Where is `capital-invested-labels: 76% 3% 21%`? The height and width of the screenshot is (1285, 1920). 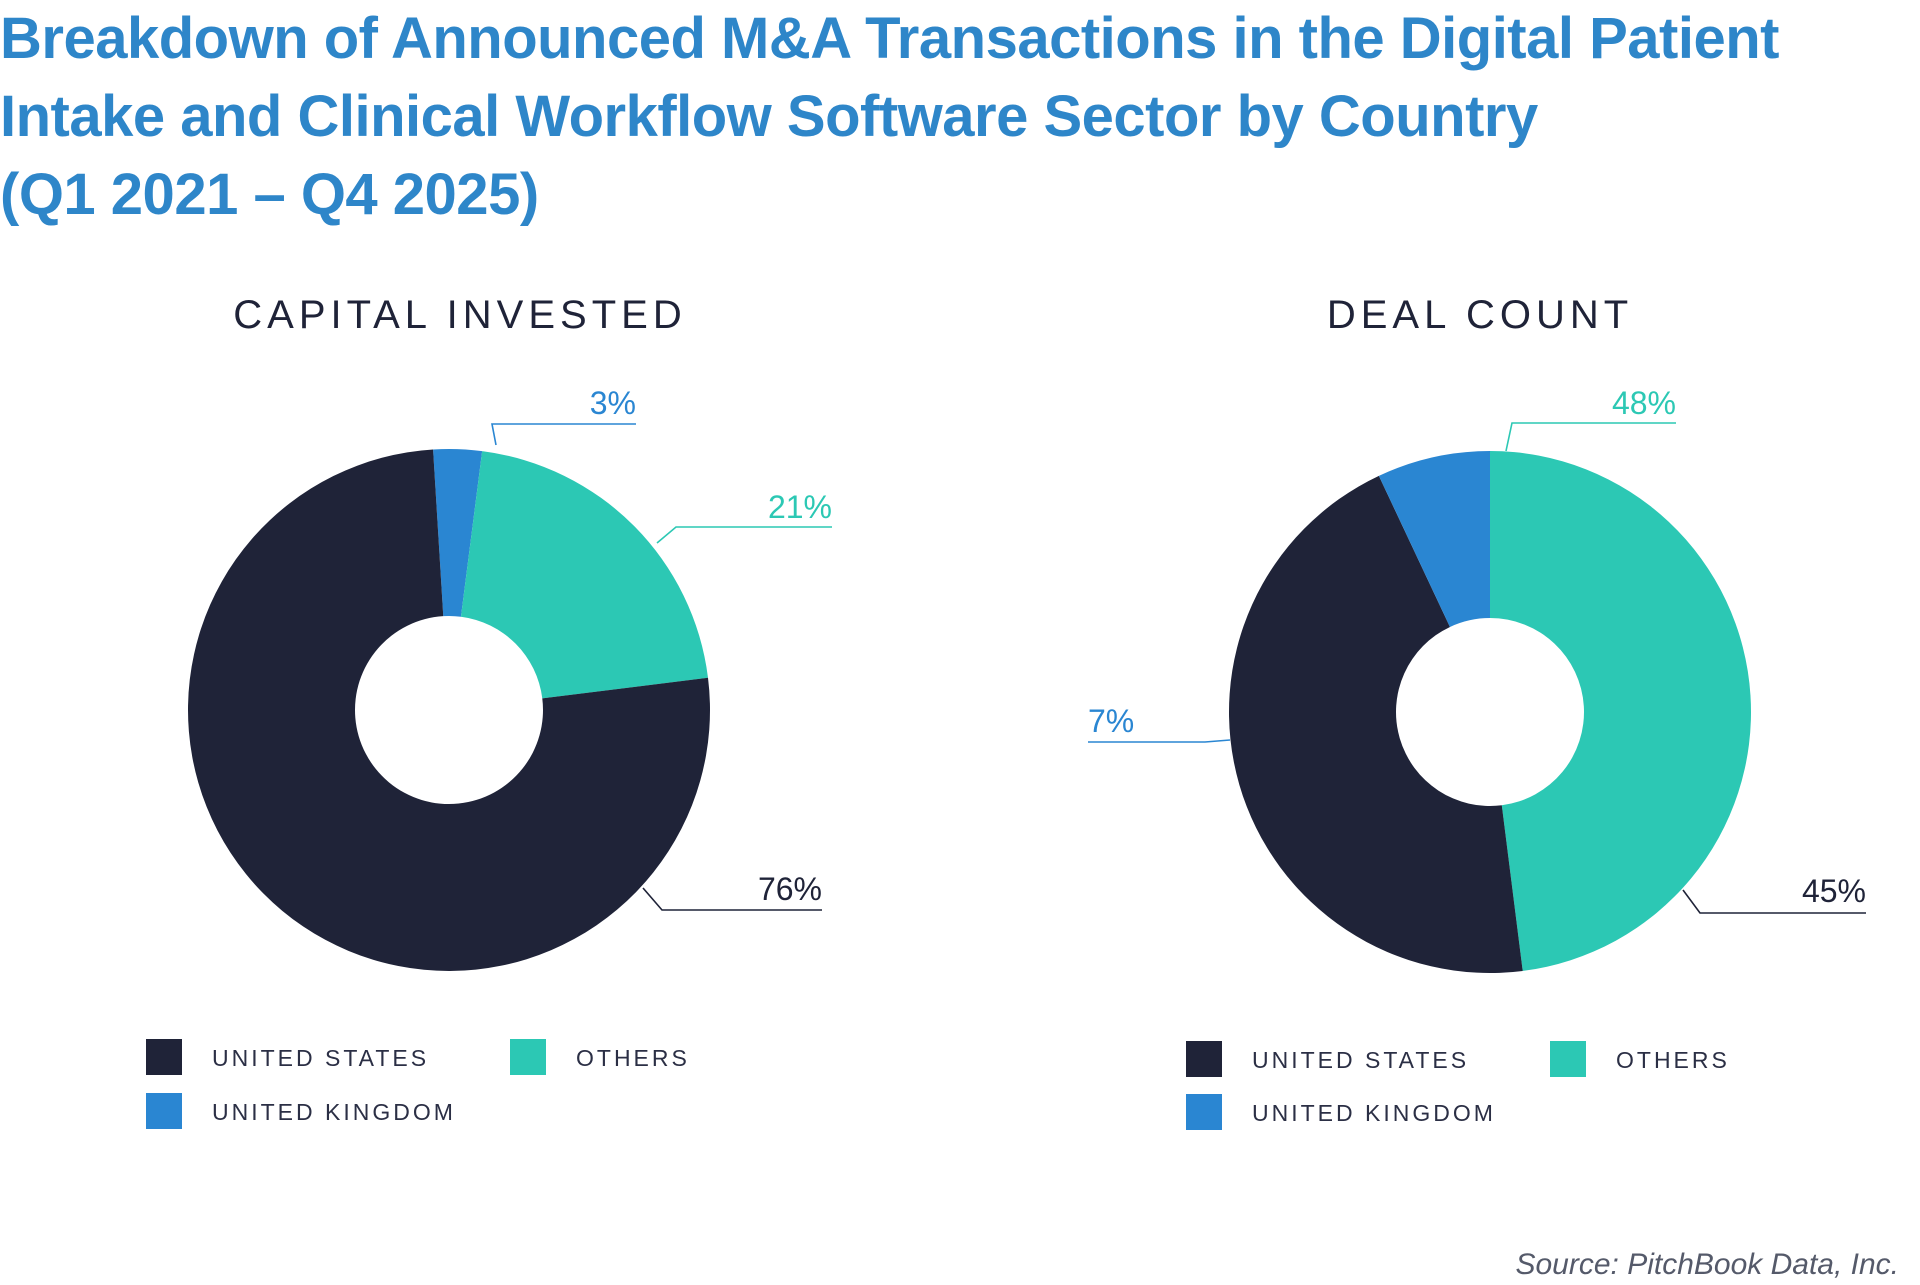
capital-invested-labels: 76% 3% 21% is located at coordinates (661, 648).